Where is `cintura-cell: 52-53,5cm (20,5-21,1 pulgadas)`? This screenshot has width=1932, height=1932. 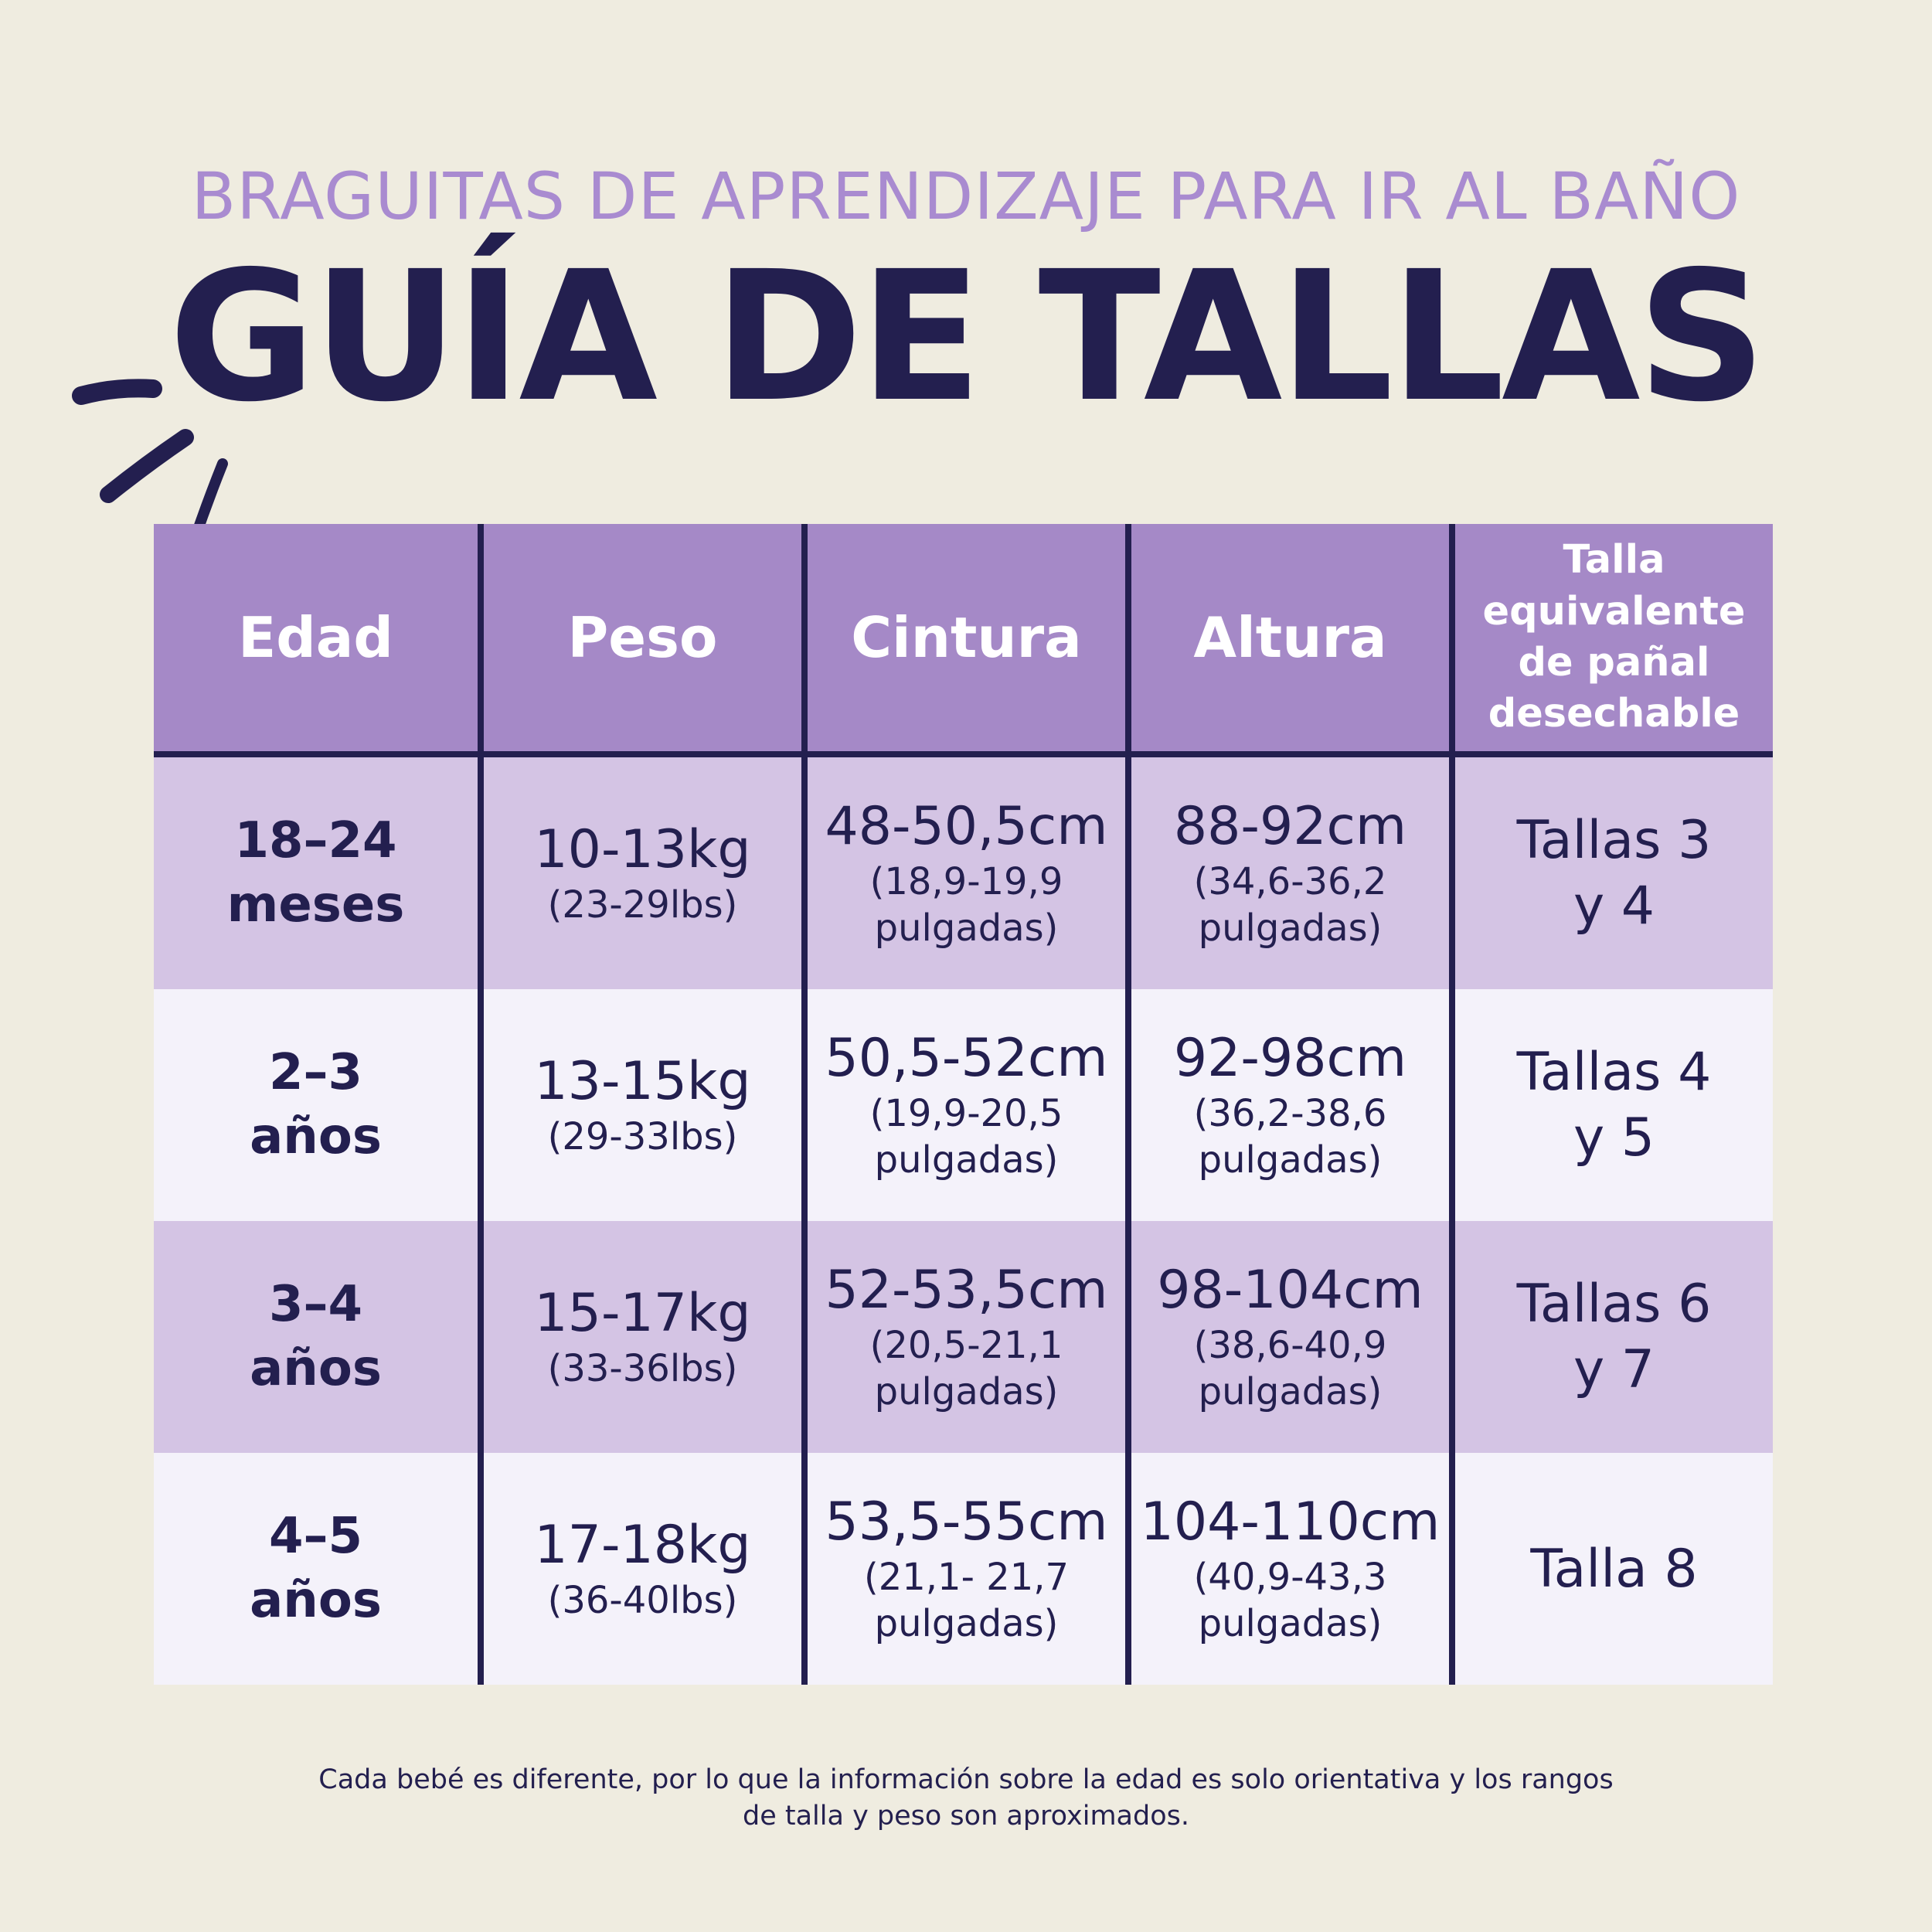
cintura-cell: 52-53,5cm (20,5-21,1 pulgadas) is located at coordinates (963, 1337).